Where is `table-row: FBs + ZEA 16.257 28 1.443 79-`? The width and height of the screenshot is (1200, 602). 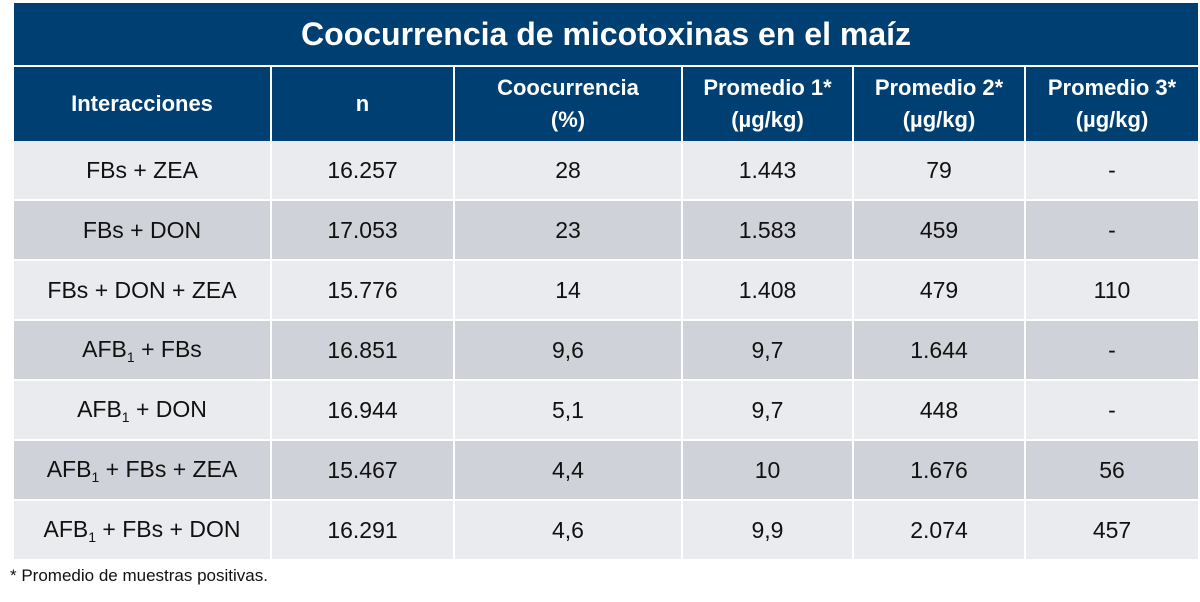 table-row: FBs + ZEA 16.257 28 1.443 79- is located at coordinates (606, 171).